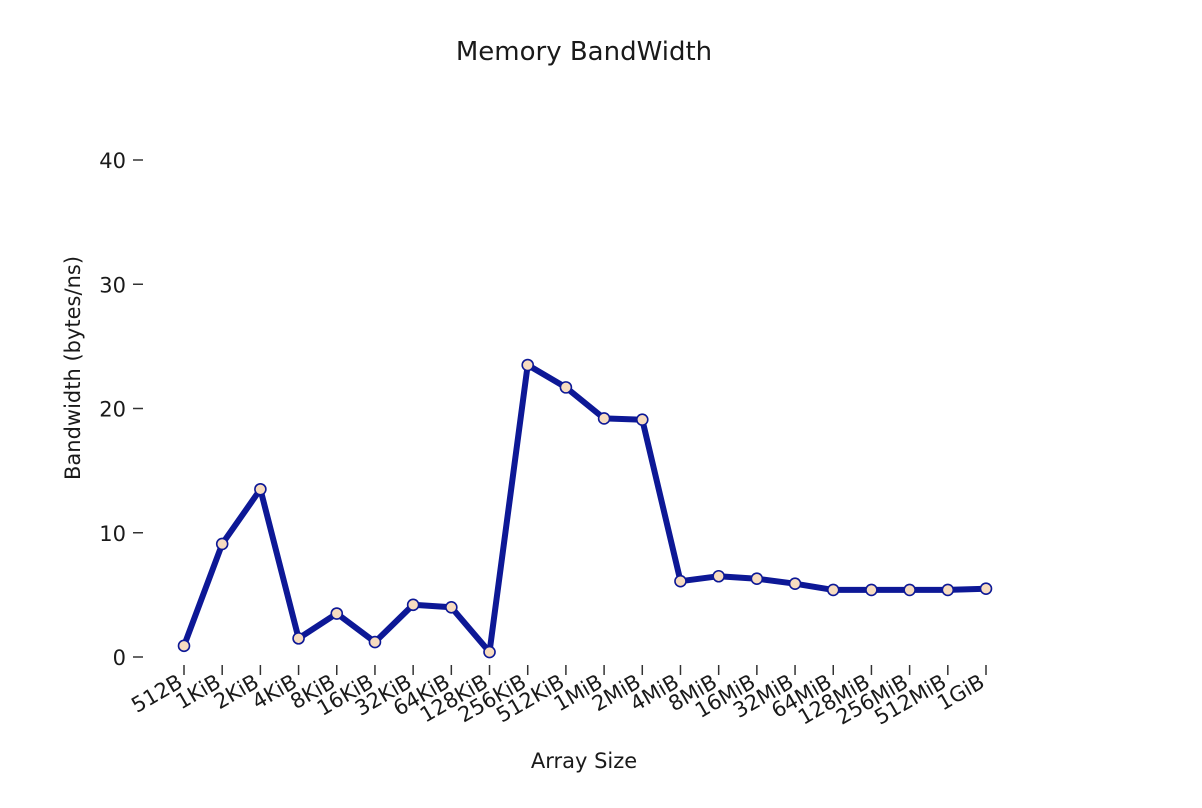  What do you see at coordinates (112, 534) in the screenshot?
I see `y-tick-label: 10` at bounding box center [112, 534].